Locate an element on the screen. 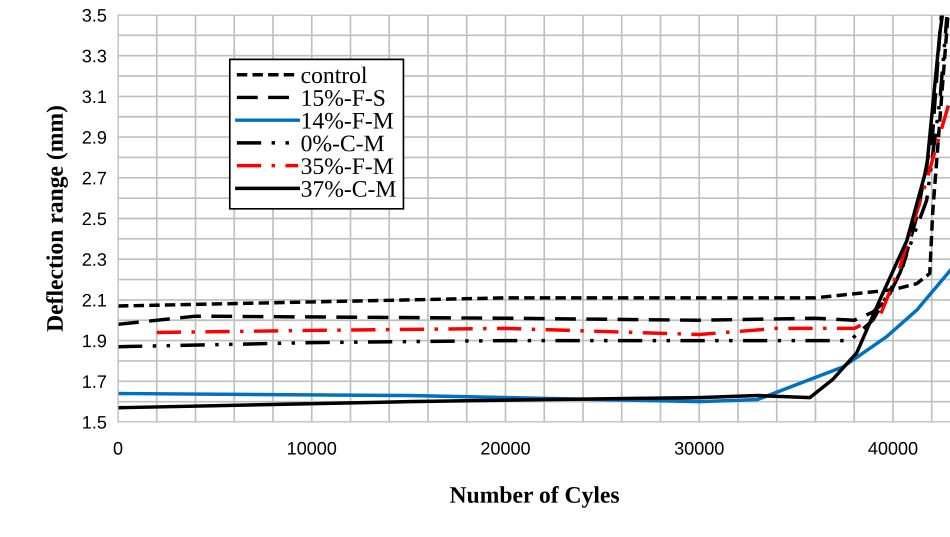 The height and width of the screenshot is (537, 950). y-tick-label: 3.1 is located at coordinates (94, 97).